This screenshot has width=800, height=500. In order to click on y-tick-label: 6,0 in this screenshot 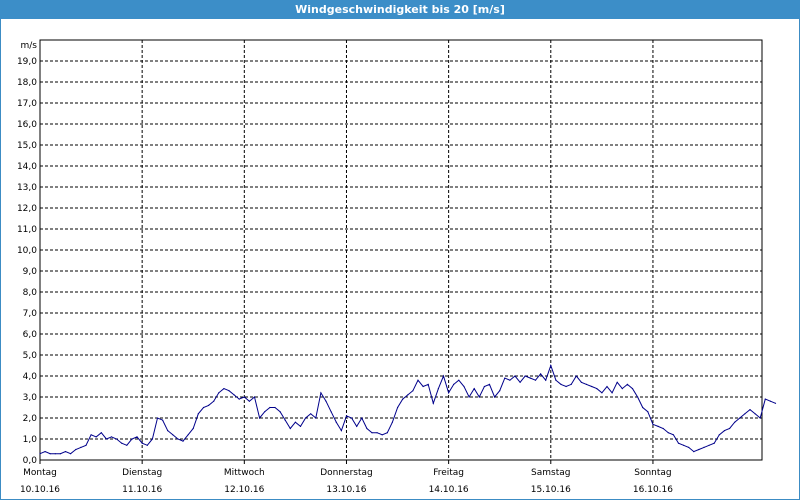, I will do `click(30, 335)`.